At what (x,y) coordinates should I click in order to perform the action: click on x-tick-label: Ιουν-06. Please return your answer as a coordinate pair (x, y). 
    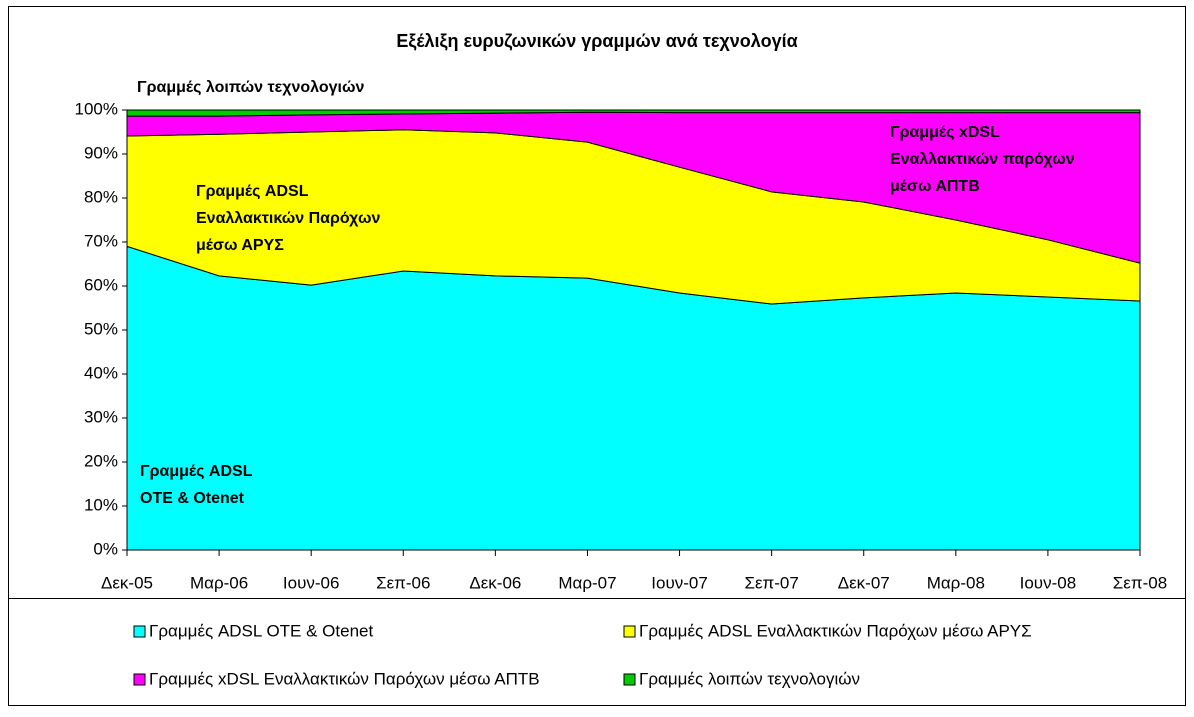
    Looking at the image, I should click on (311, 582).